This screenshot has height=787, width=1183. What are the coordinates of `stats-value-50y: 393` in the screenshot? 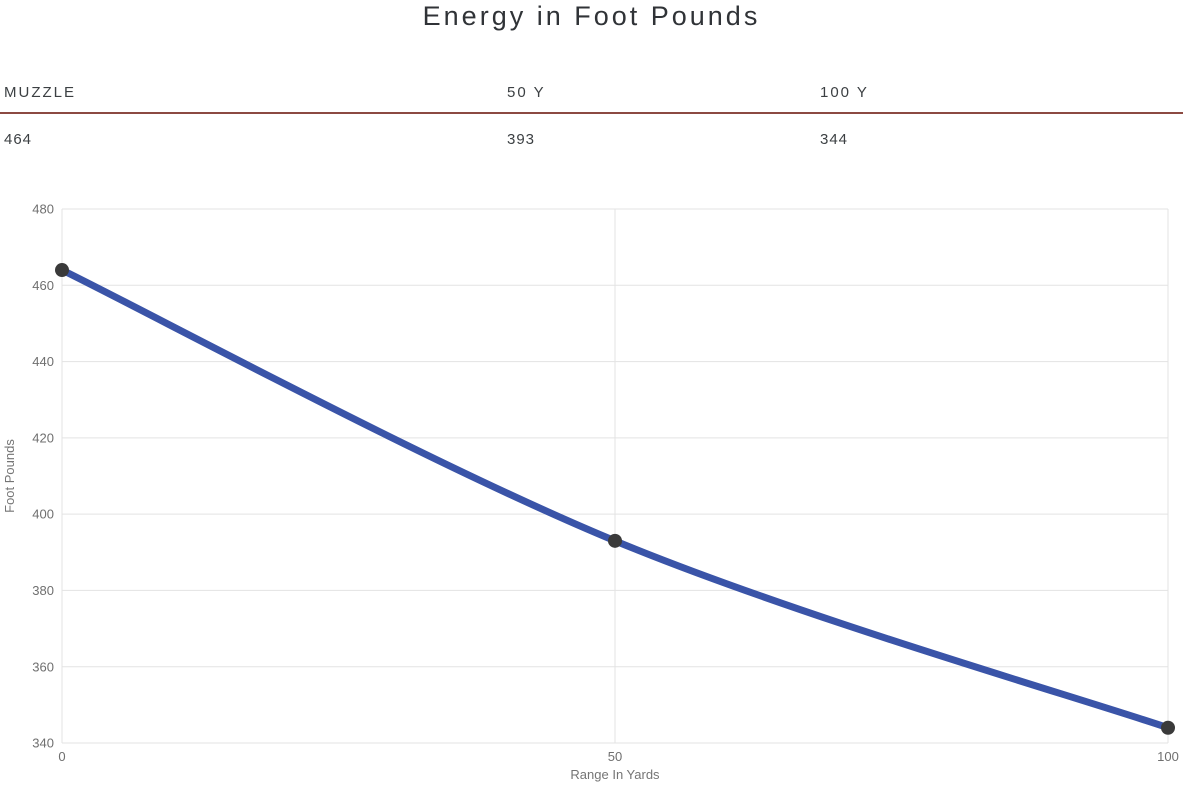 It's located at (521, 139).